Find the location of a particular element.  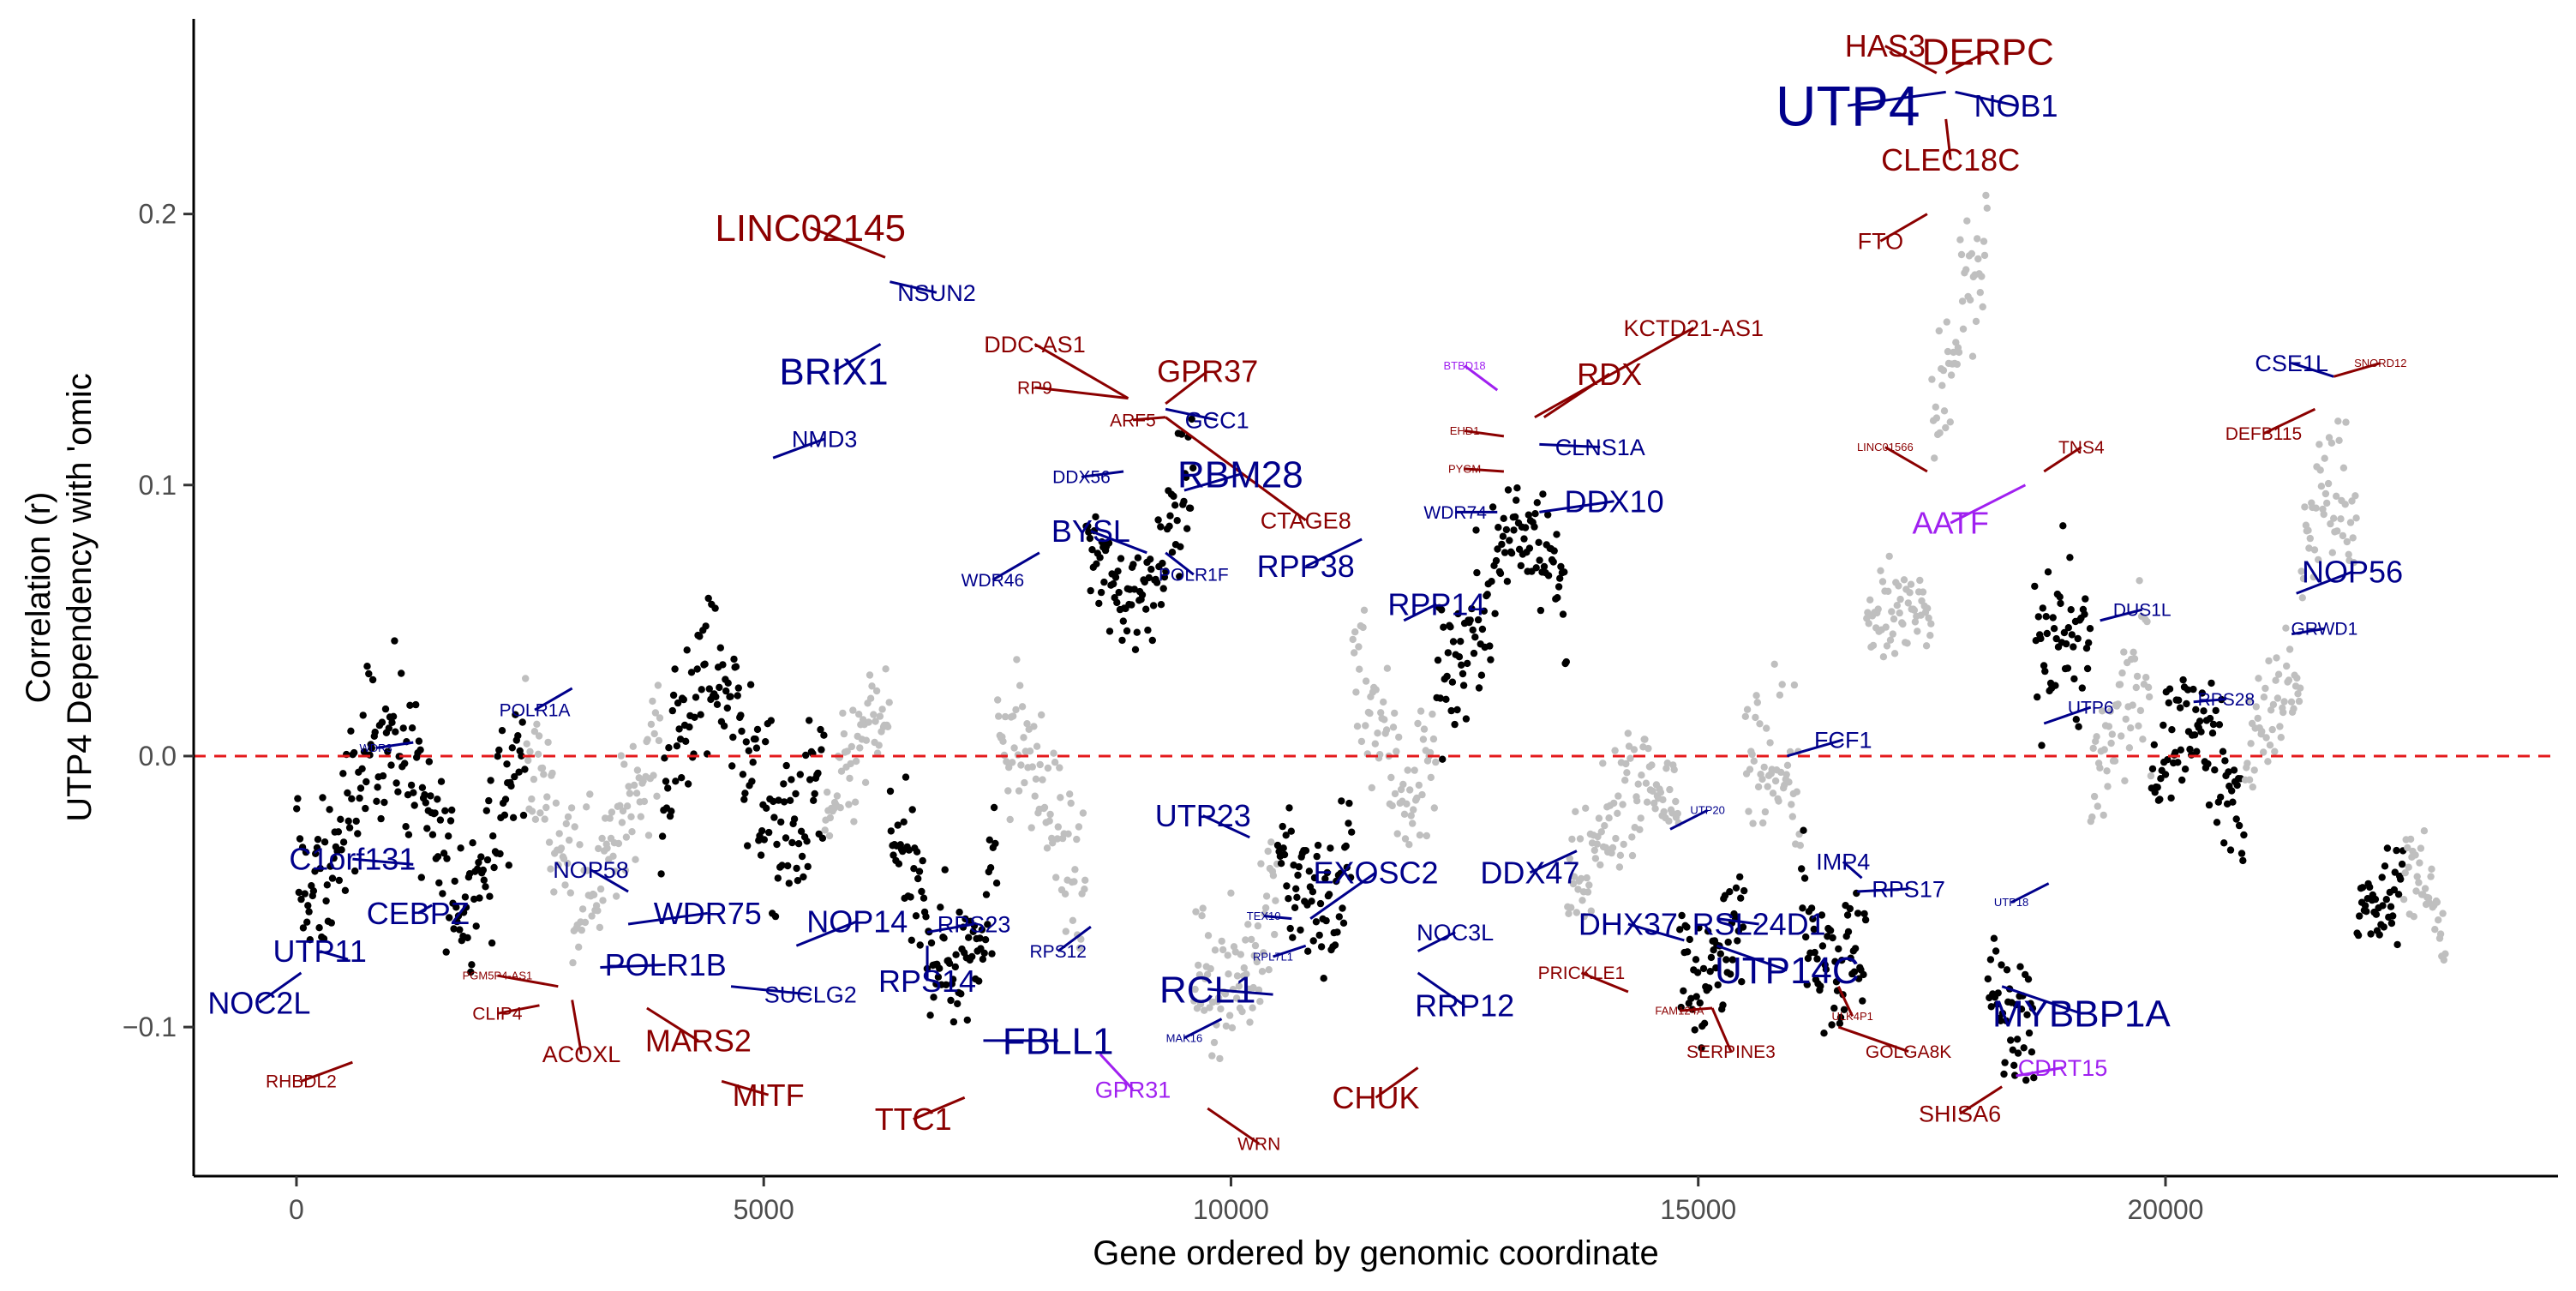

gene-label: CSE1L is located at coordinates (2291, 363).